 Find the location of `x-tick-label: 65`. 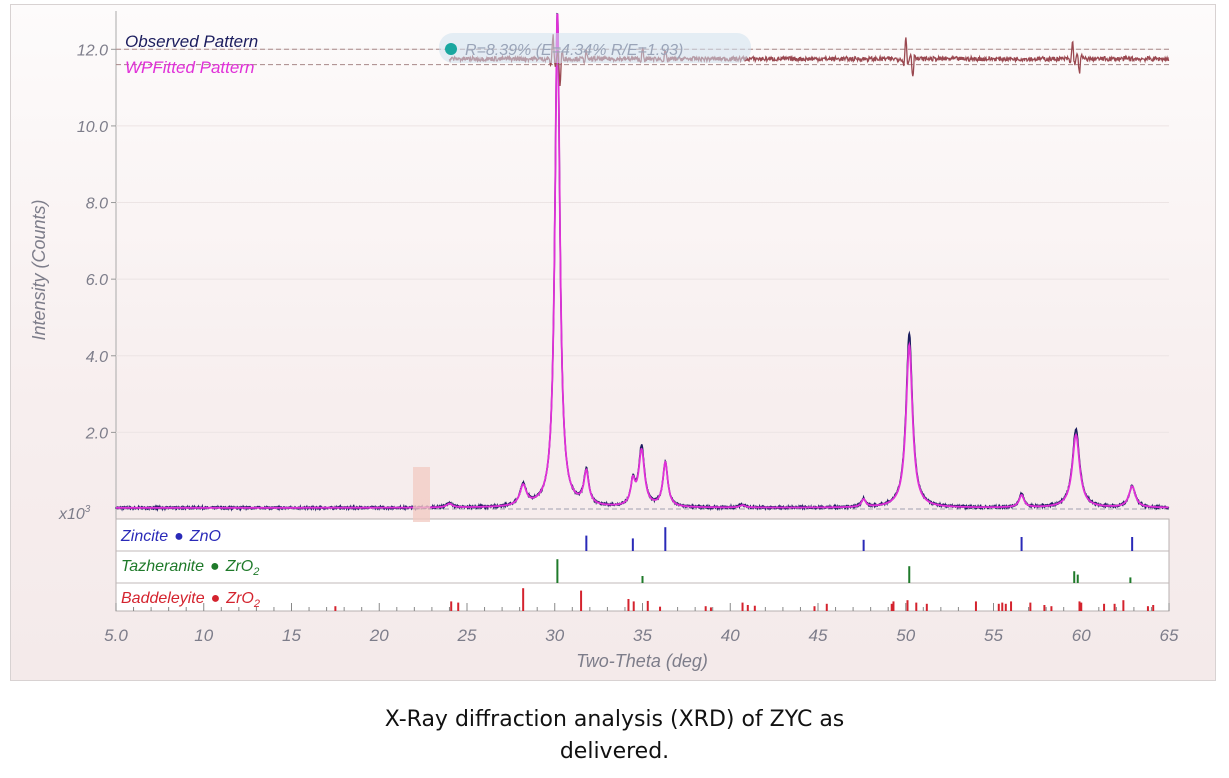

x-tick-label: 65 is located at coordinates (1169, 635).